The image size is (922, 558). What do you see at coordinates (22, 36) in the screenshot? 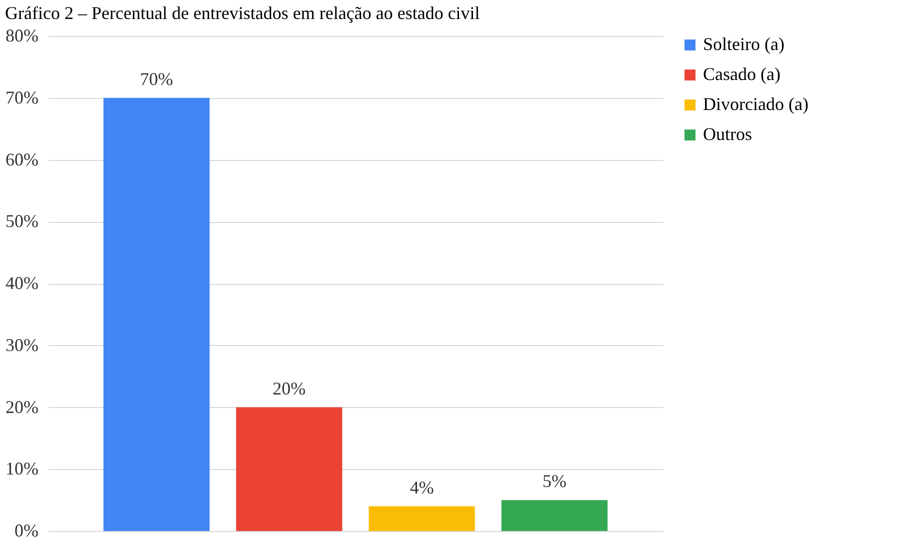
I see `y-tick-label: 80%` at bounding box center [22, 36].